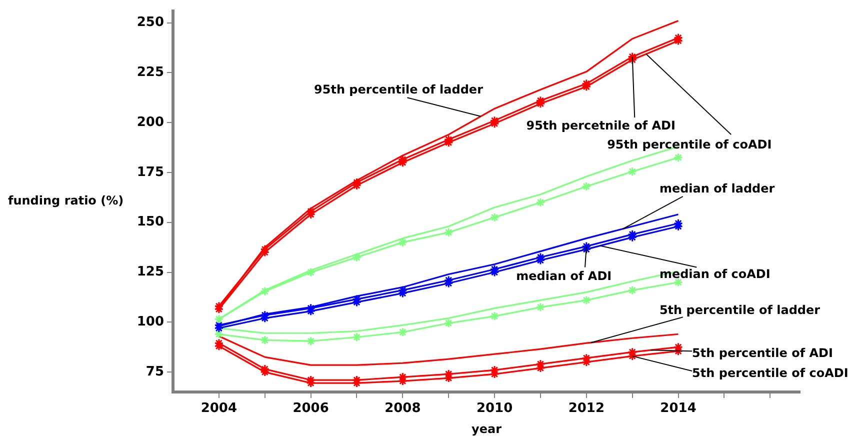  I want to click on y-axis-title: funding ratio (%), so click(66, 201).